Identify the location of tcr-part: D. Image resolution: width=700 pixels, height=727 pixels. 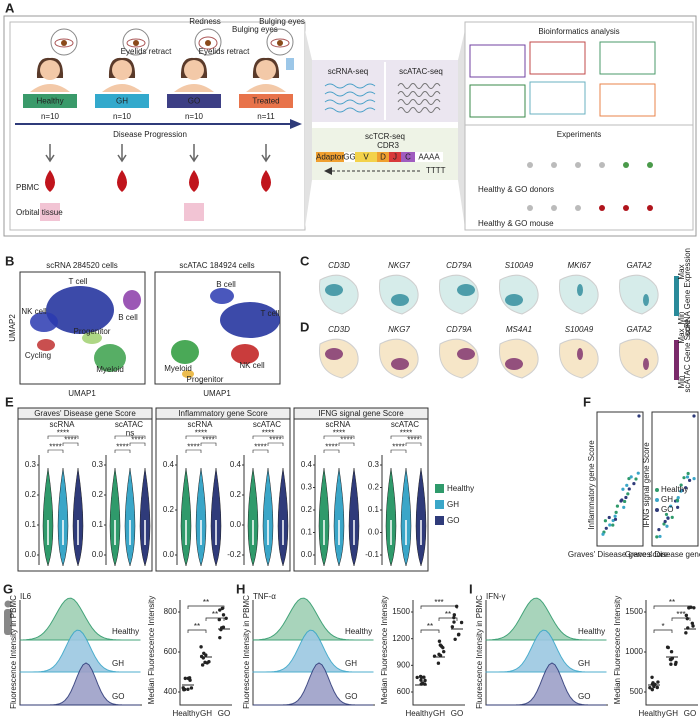
(383, 157).